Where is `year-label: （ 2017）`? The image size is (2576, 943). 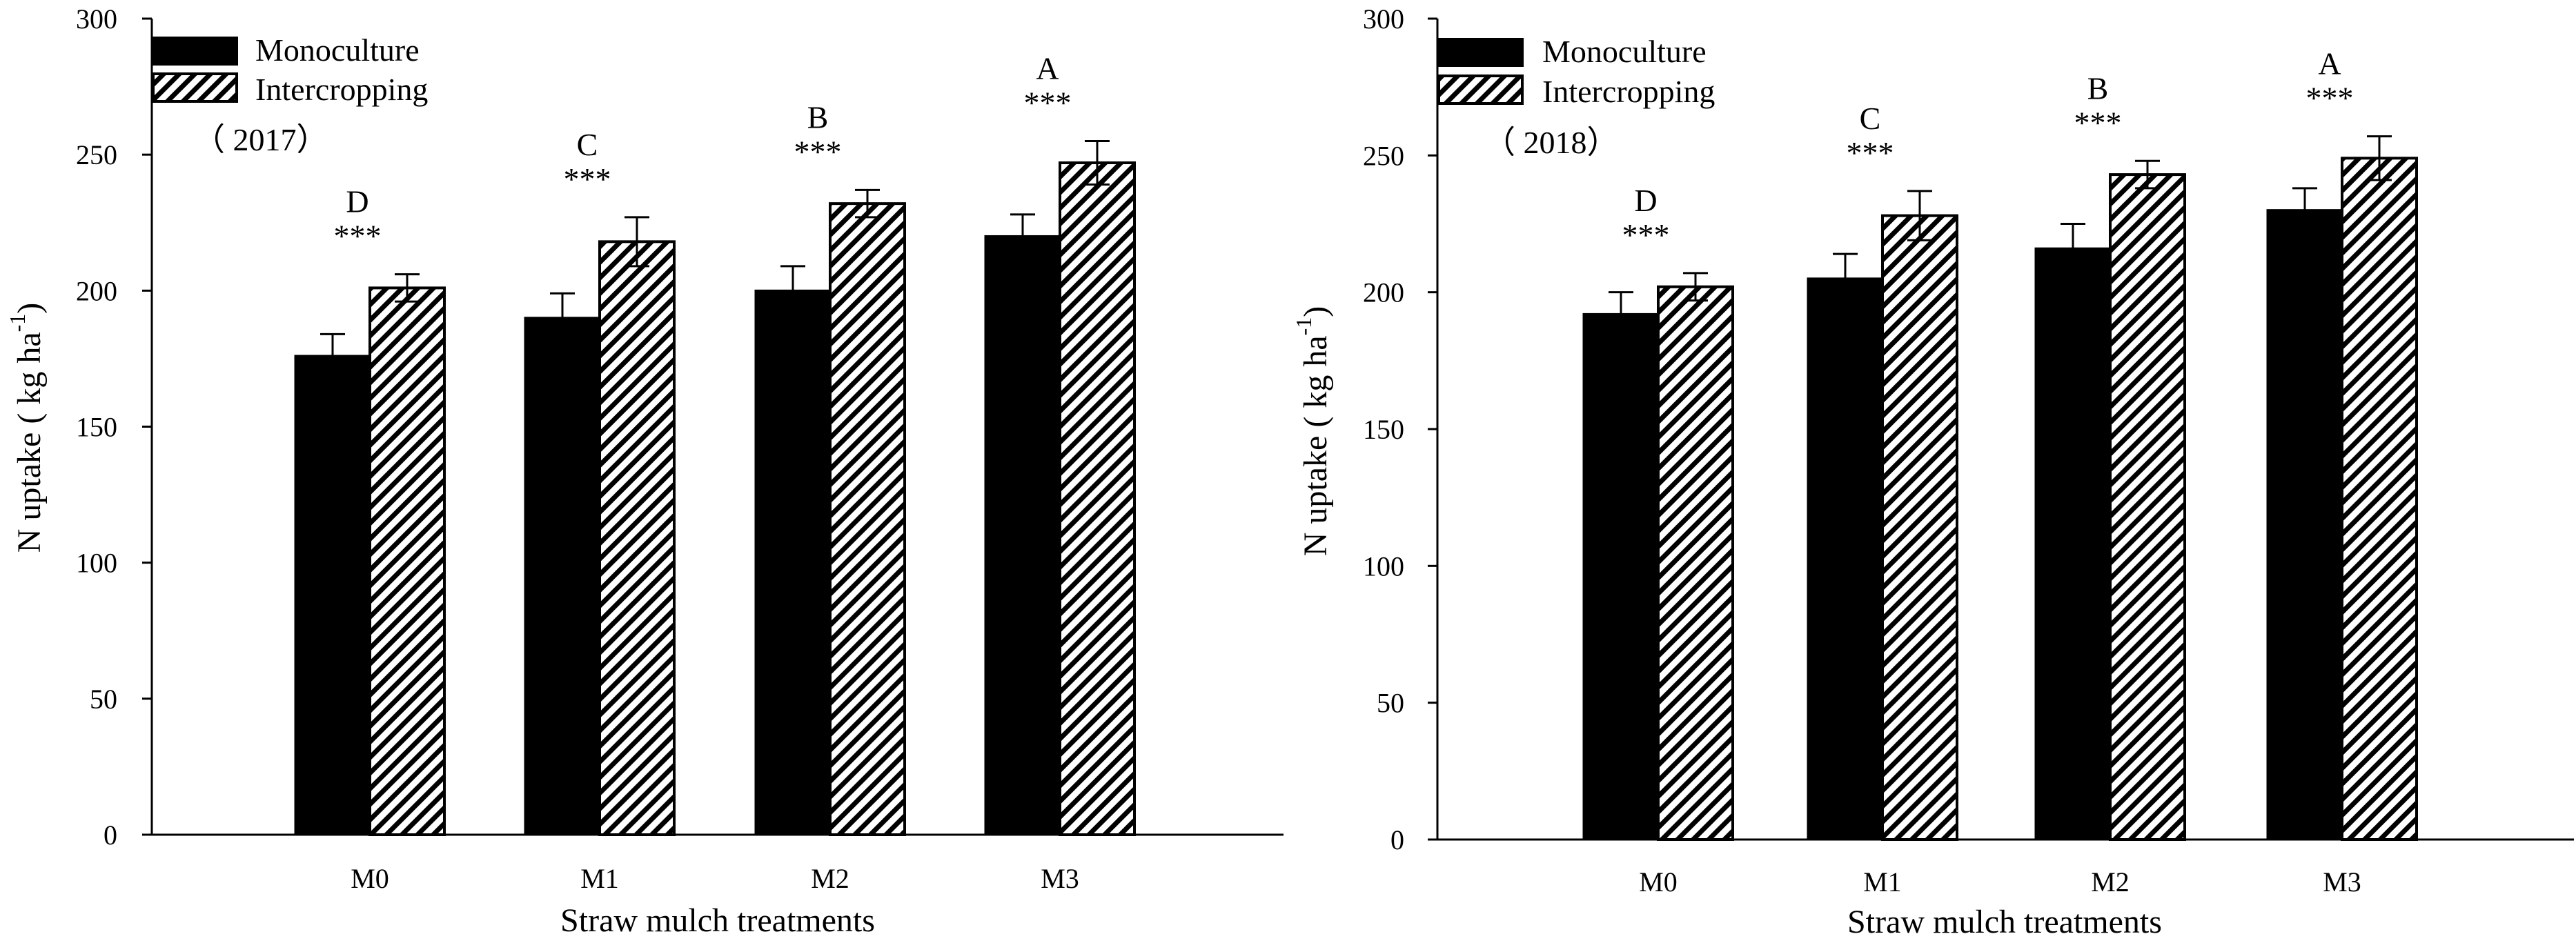 year-label: （ 2017） is located at coordinates (260, 140).